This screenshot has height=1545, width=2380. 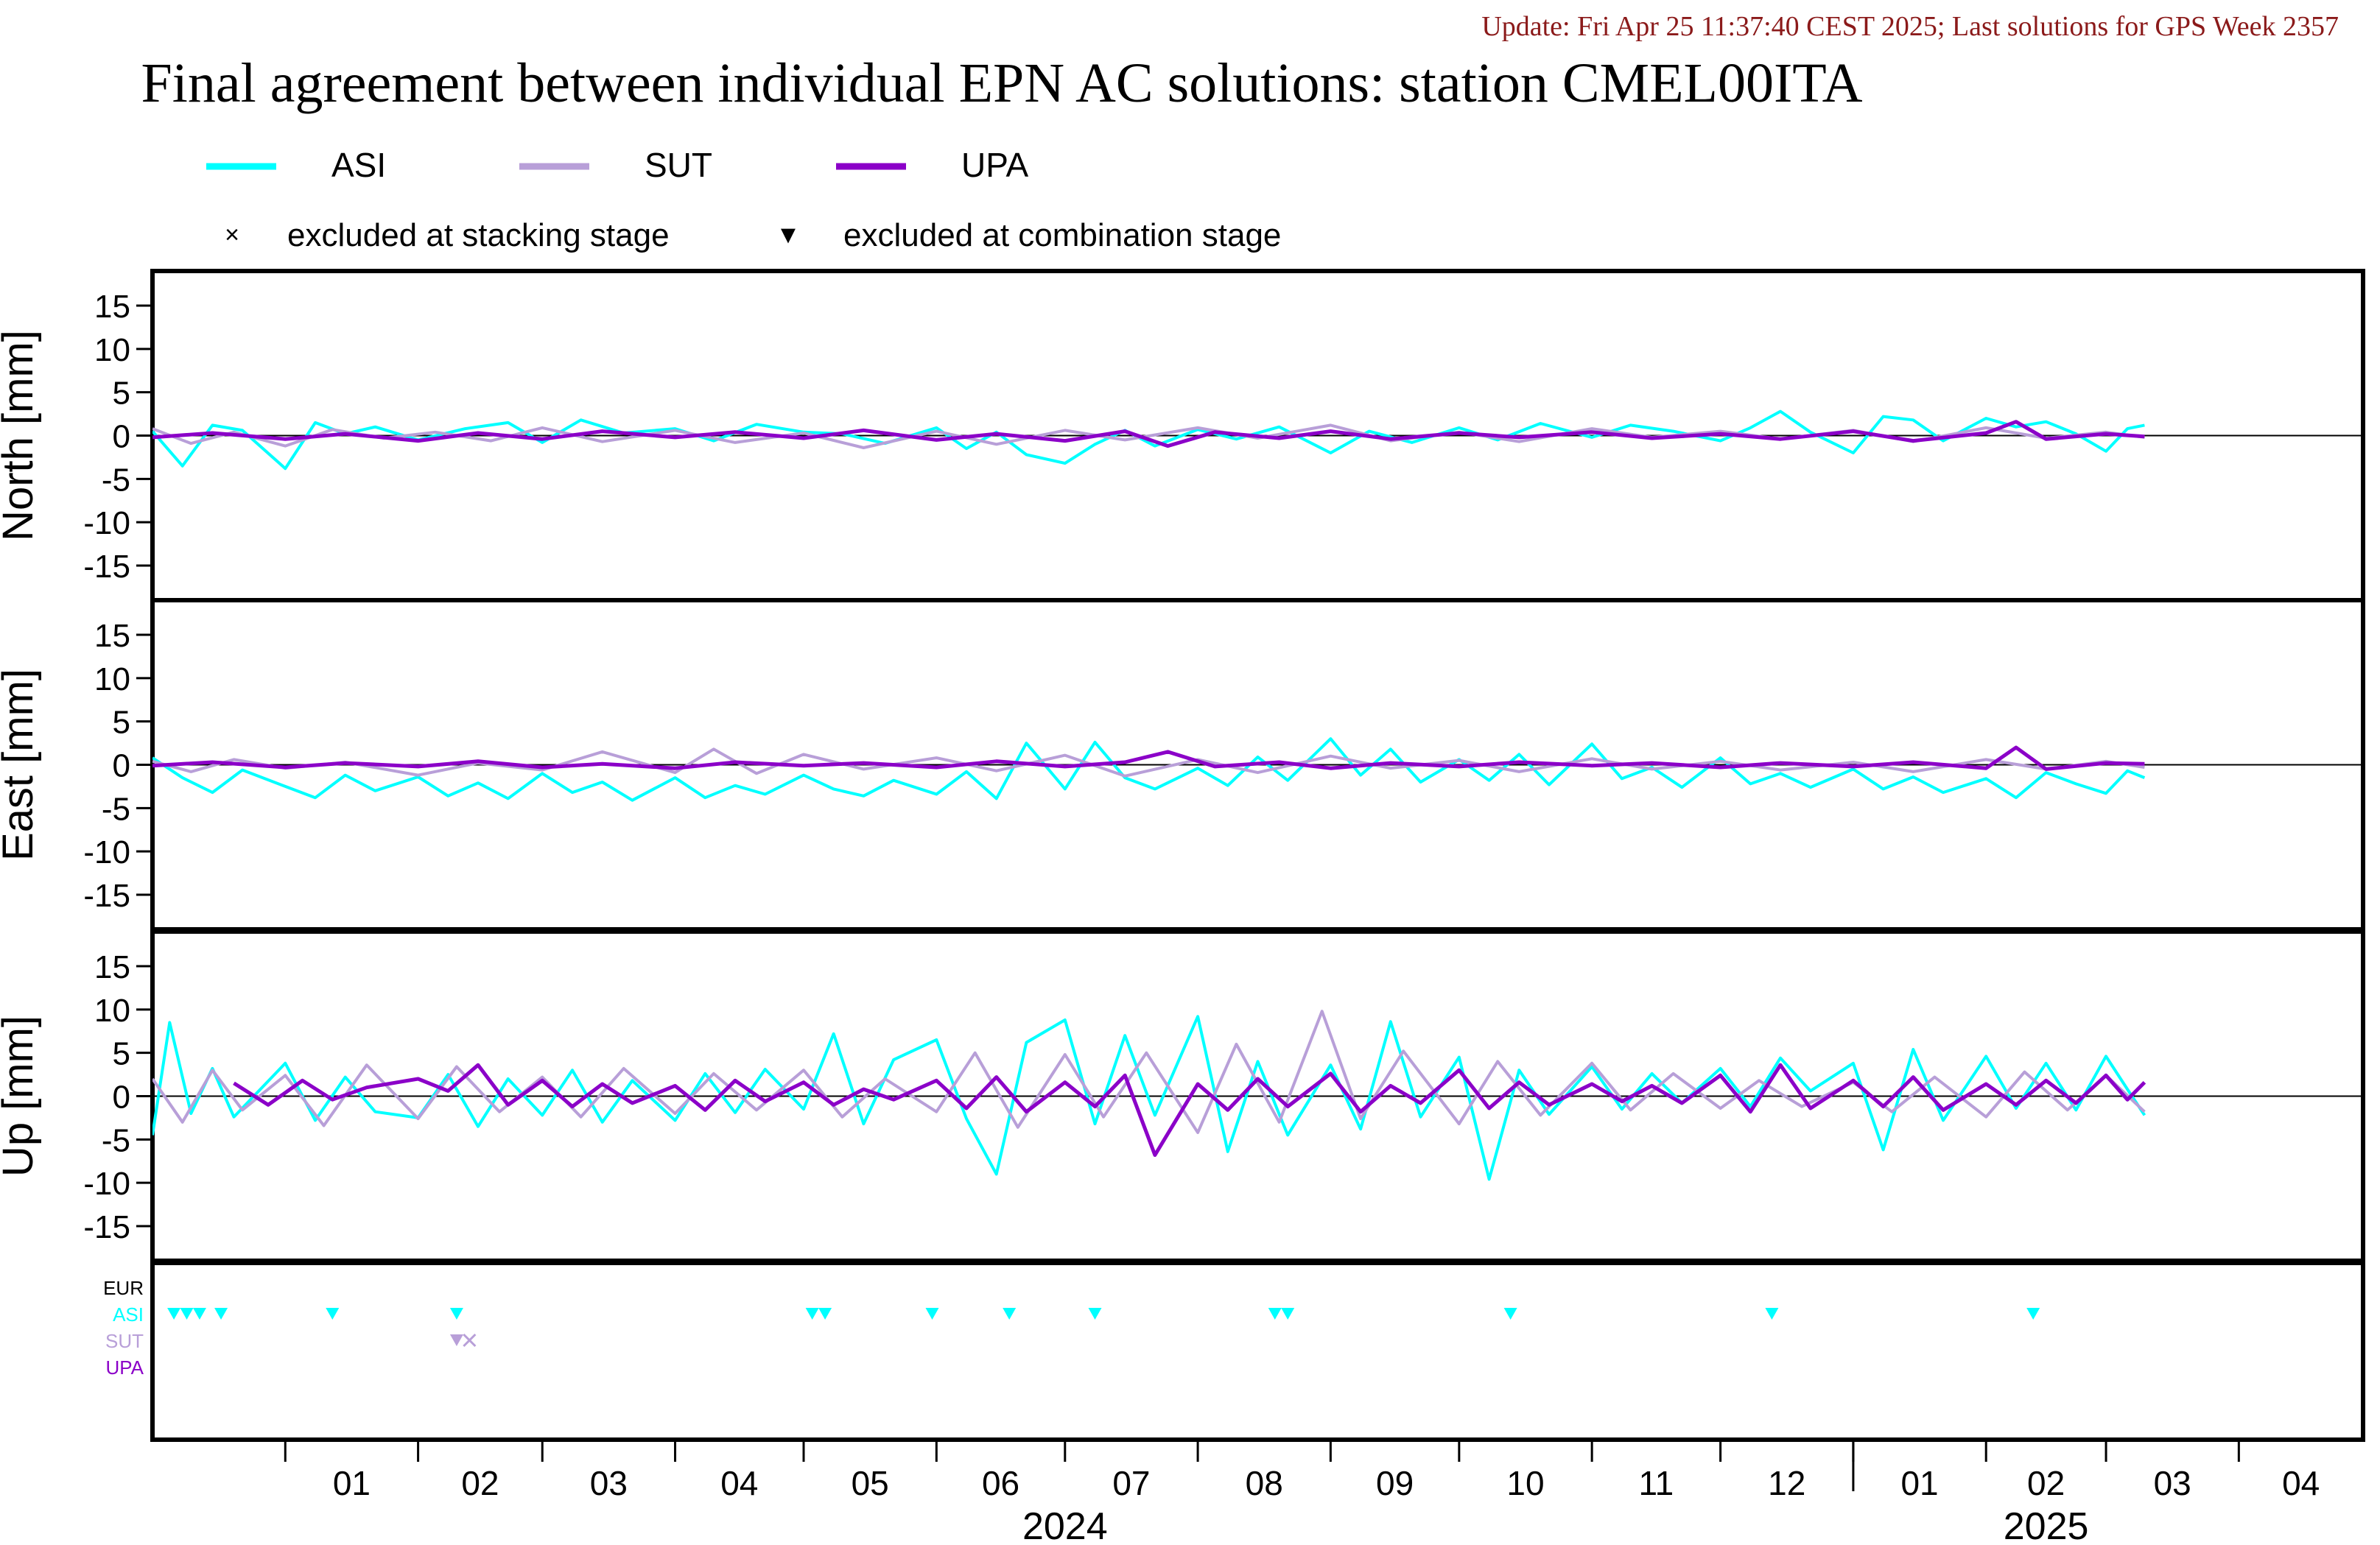 I want to click on legend-label: ASI, so click(x=358, y=165).